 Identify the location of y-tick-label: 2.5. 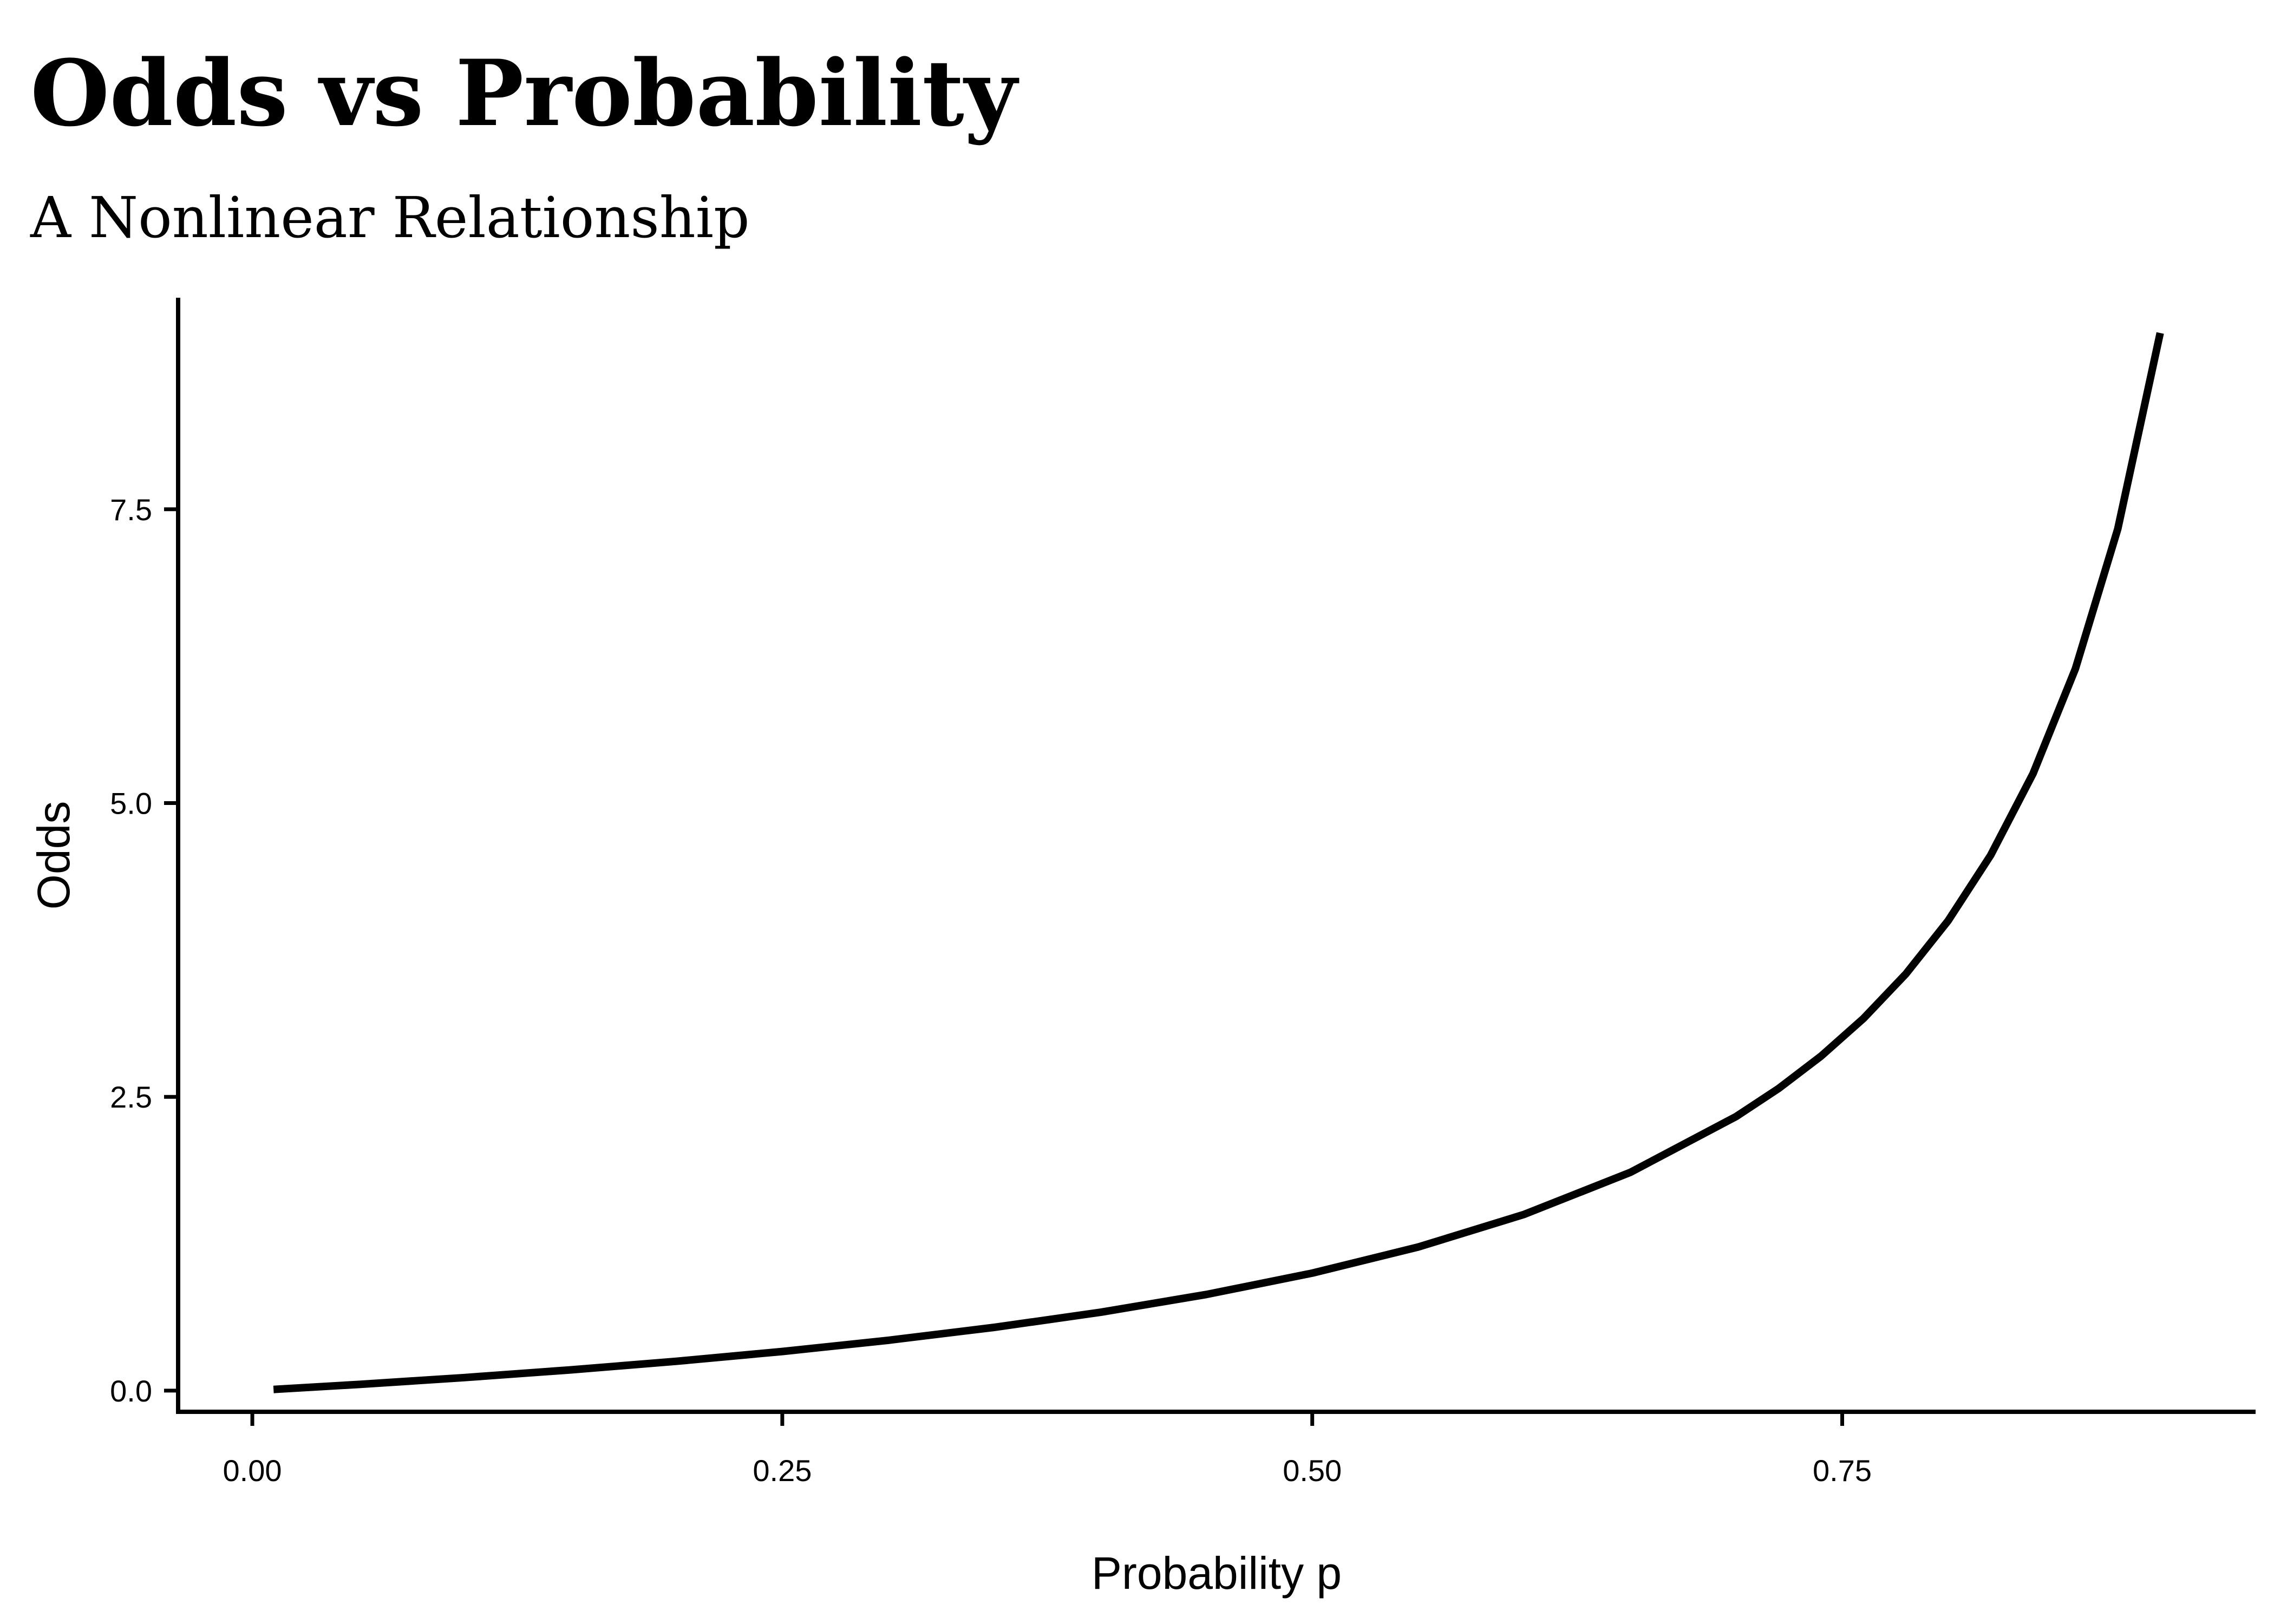
(131, 1097).